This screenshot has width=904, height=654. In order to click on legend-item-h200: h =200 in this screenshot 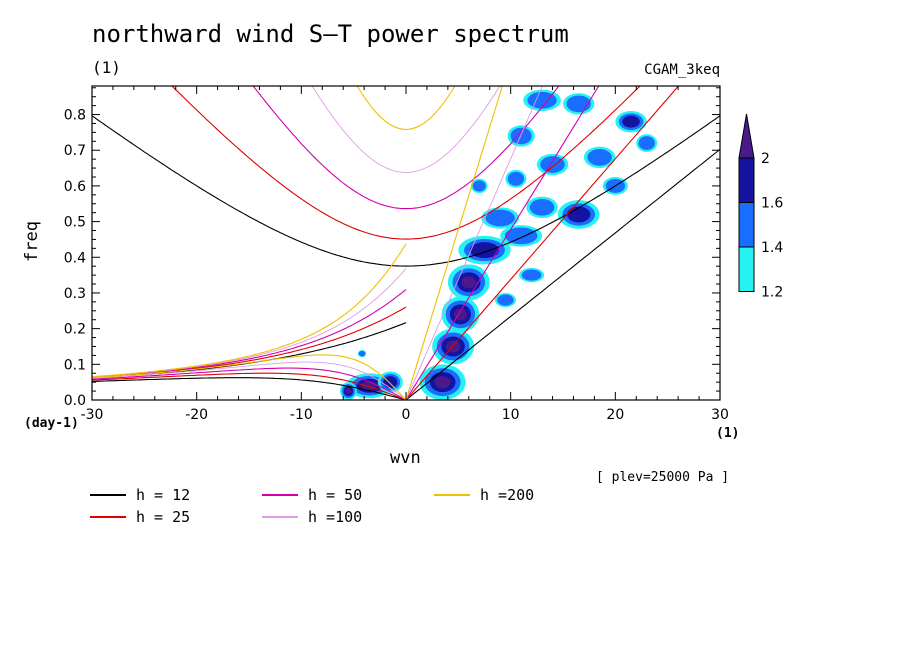, I will do `click(484, 495)`.